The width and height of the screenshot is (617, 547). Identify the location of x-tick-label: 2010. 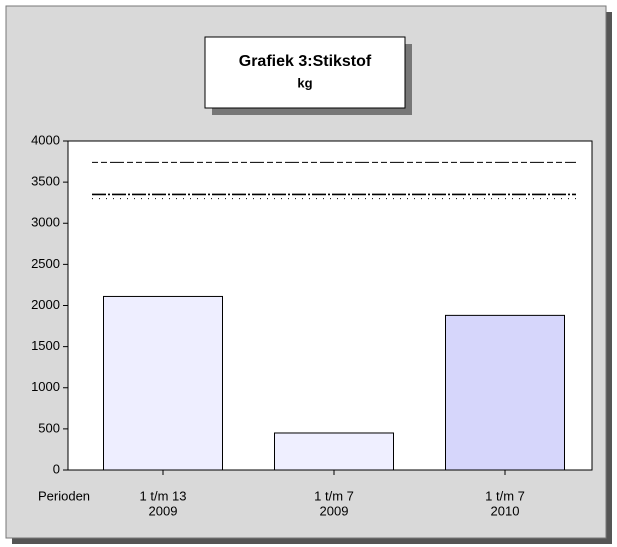
(505, 510).